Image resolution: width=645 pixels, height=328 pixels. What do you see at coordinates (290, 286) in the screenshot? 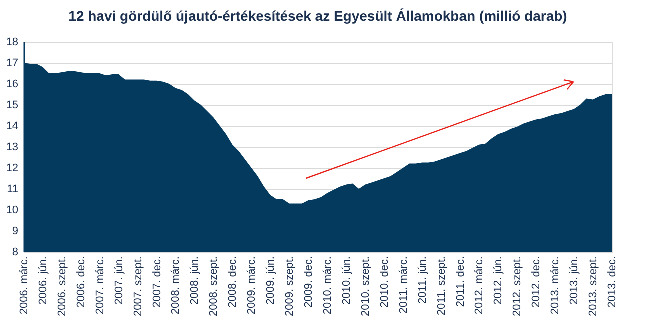
I see `x-tick-label: 2009. szept.` at bounding box center [290, 286].